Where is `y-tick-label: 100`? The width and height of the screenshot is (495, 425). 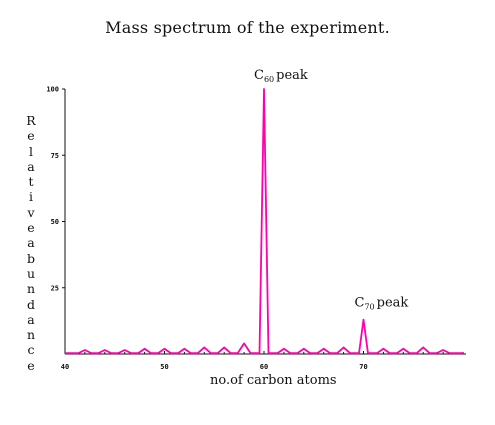 y-tick-label: 100 is located at coordinates (52, 90).